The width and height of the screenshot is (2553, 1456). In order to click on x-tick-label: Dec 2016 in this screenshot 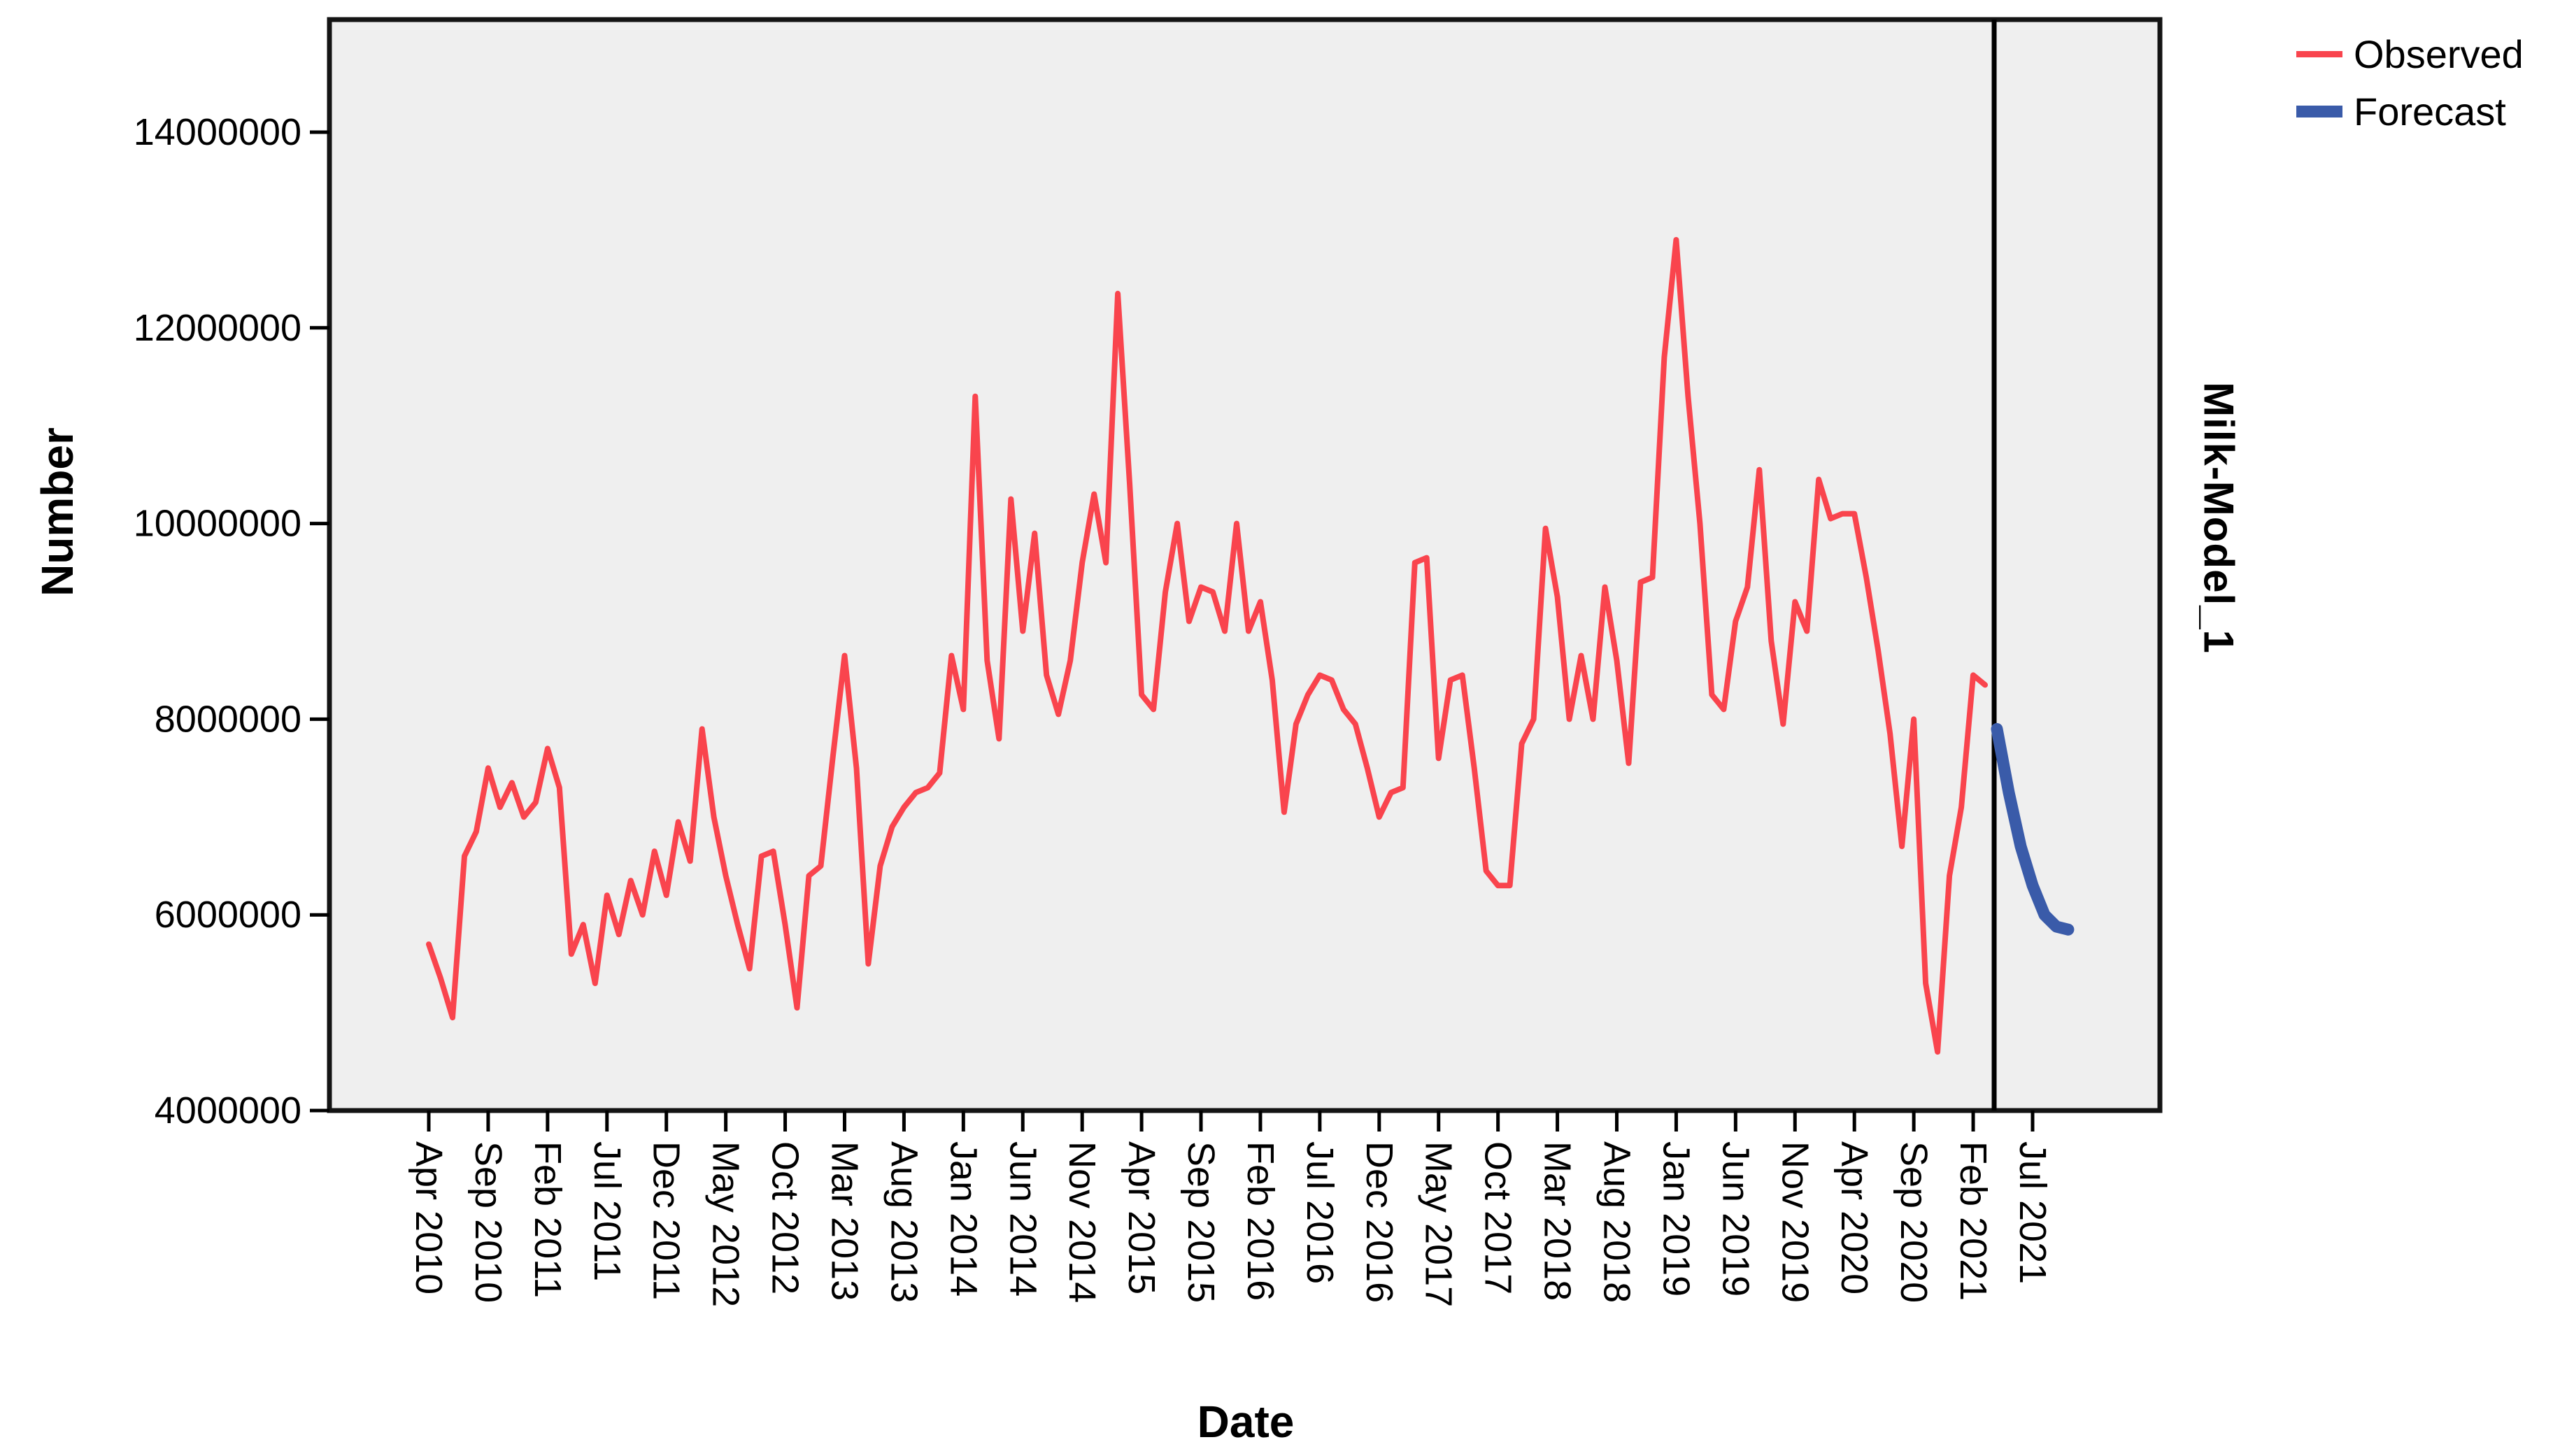, I will do `click(1379, 1222)`.